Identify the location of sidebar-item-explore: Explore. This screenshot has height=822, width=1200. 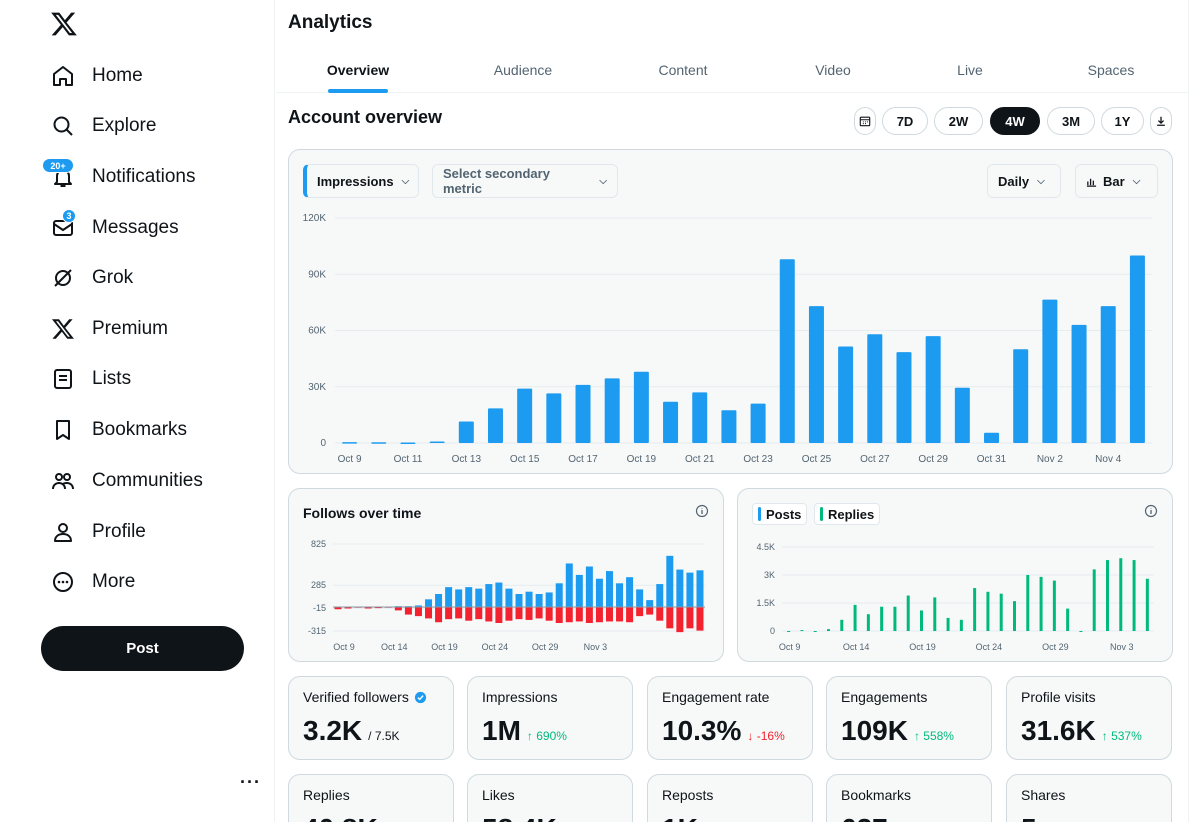
(103, 126).